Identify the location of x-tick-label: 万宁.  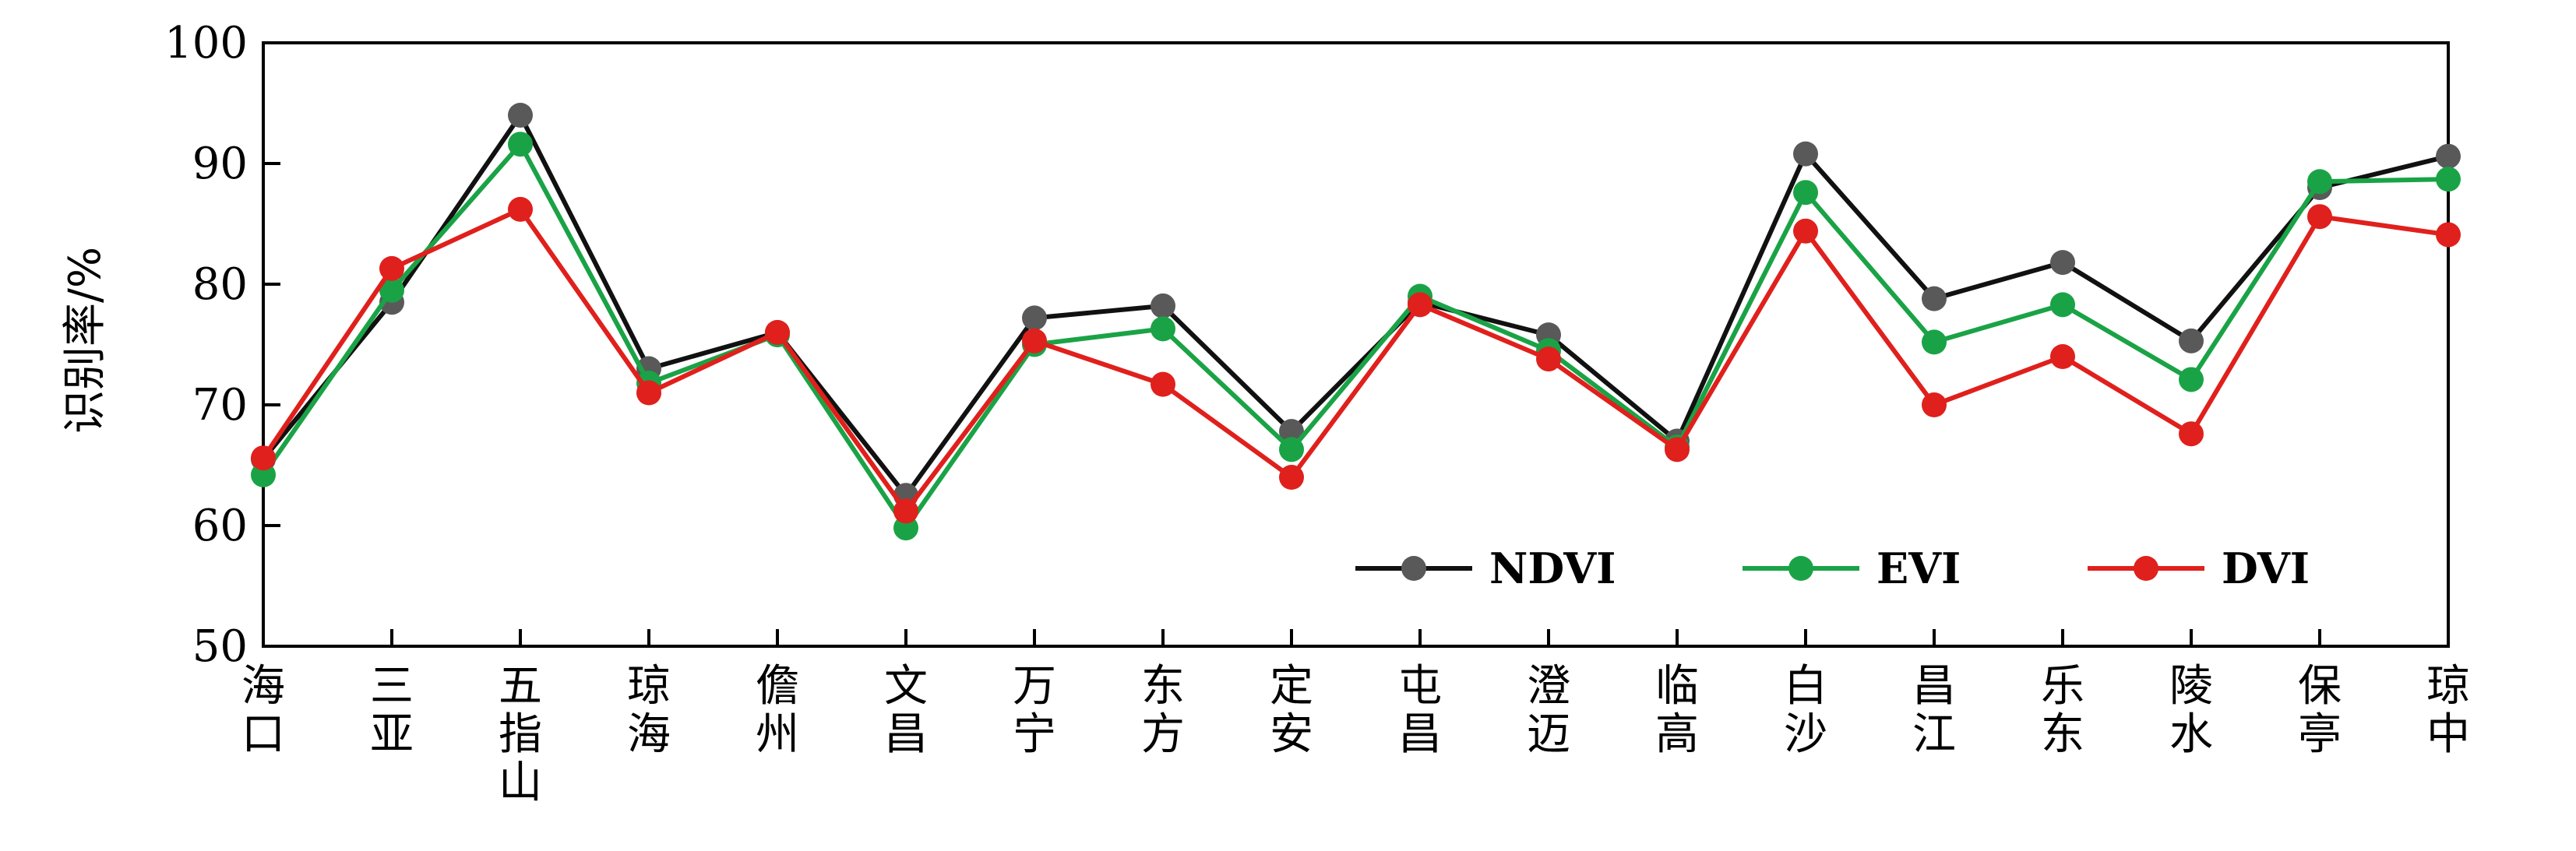
(1035, 710).